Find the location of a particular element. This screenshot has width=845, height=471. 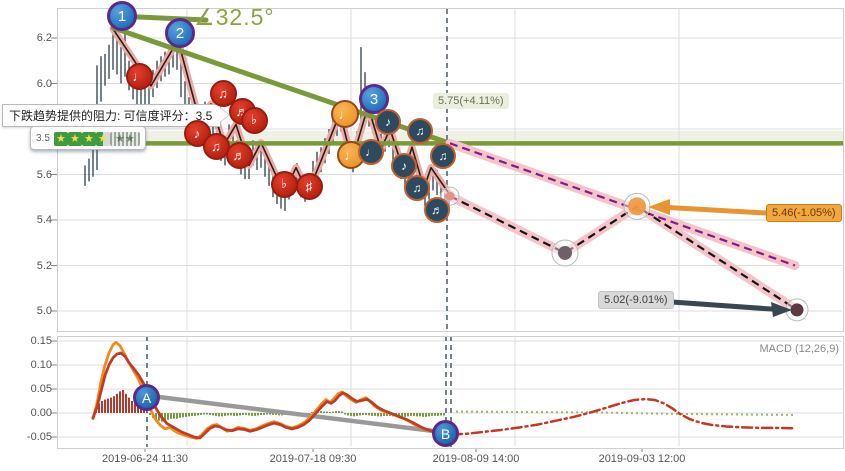

price-tick-label: 6.2 is located at coordinates (44, 38).